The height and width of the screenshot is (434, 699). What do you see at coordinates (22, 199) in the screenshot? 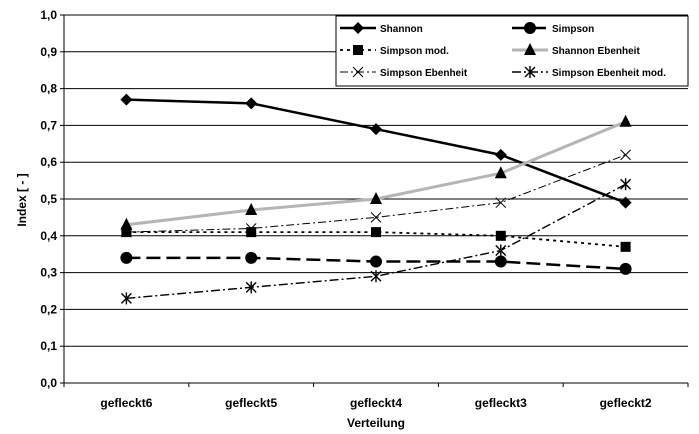
I see `y-axis-title: Index [ - ]` at bounding box center [22, 199].